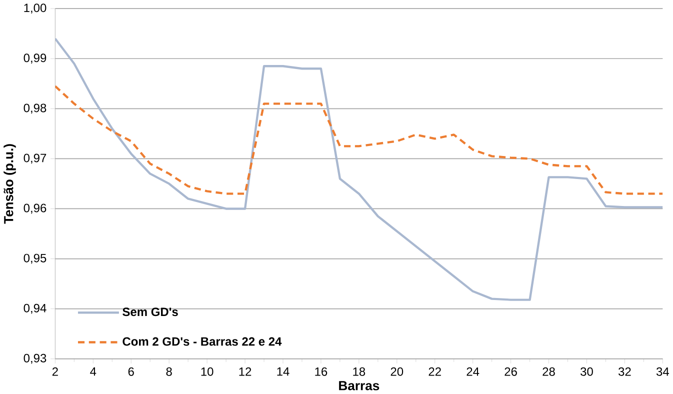 The image size is (673, 394). Describe the element at coordinates (55, 371) in the screenshot. I see `x-tick-label: 2` at that location.